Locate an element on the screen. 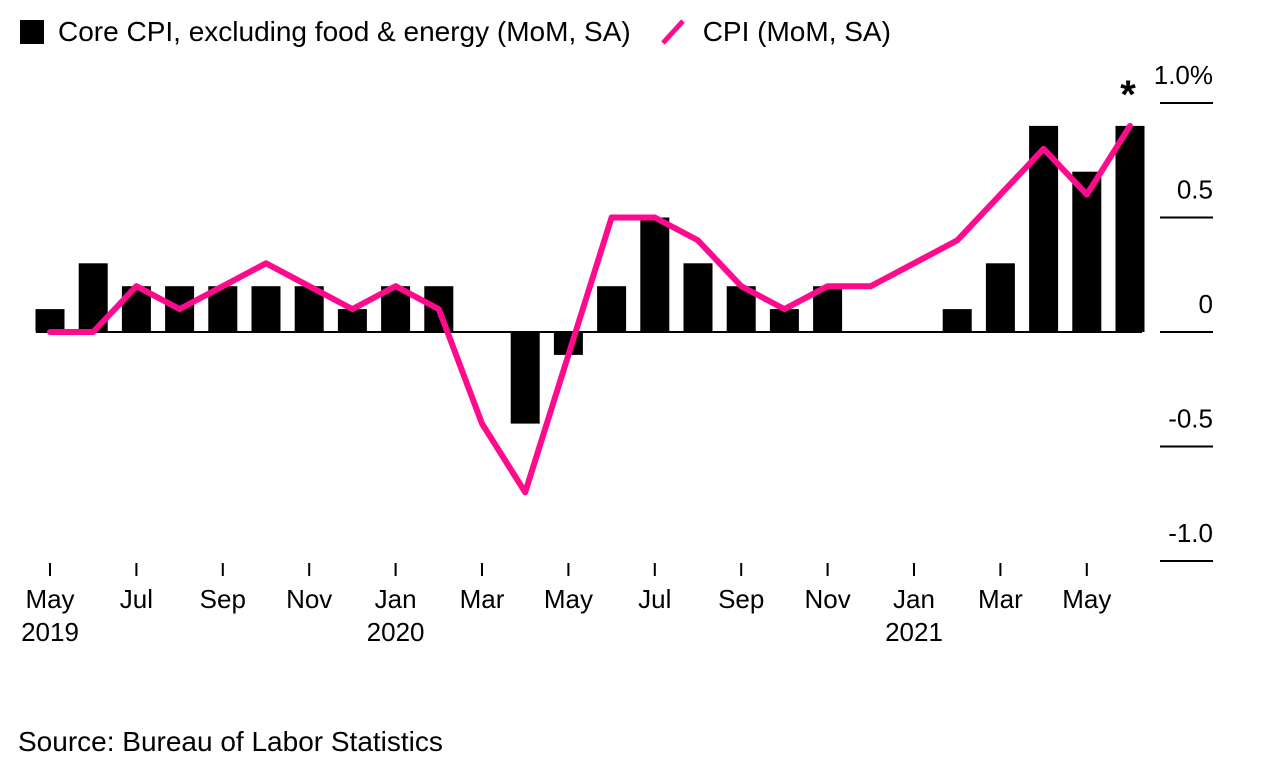 The image size is (1266, 762). x-tick-year: 2021 is located at coordinates (914, 632).